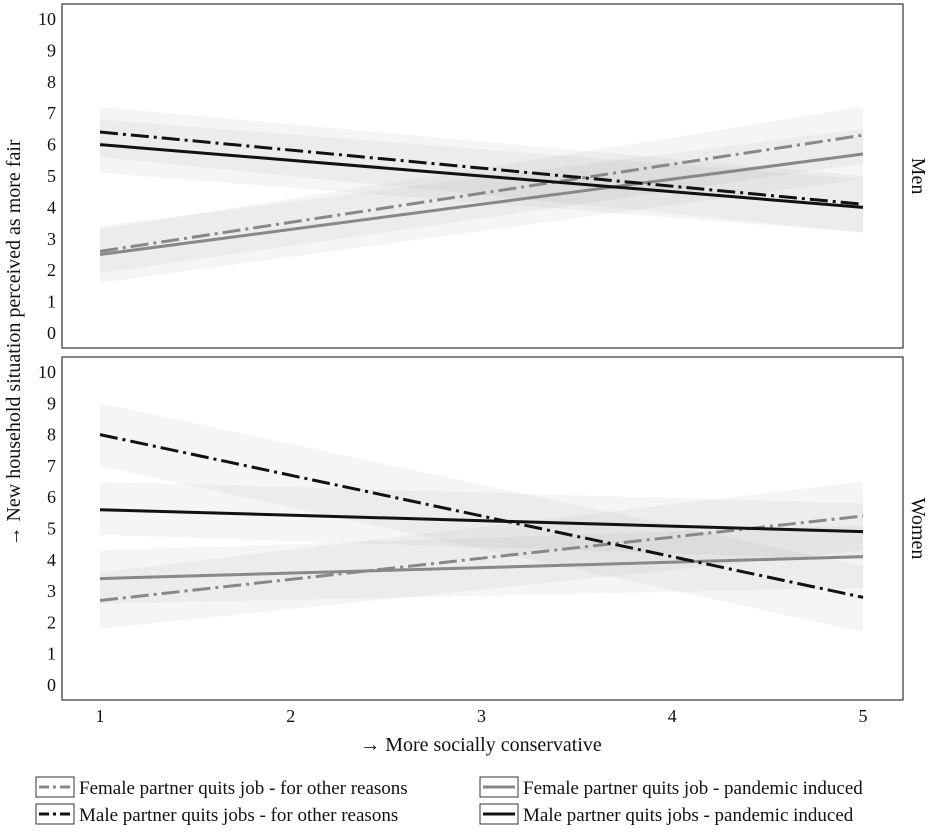 The image size is (935, 837). Describe the element at coordinates (918, 176) in the screenshot. I see `panel-label: Men` at that location.